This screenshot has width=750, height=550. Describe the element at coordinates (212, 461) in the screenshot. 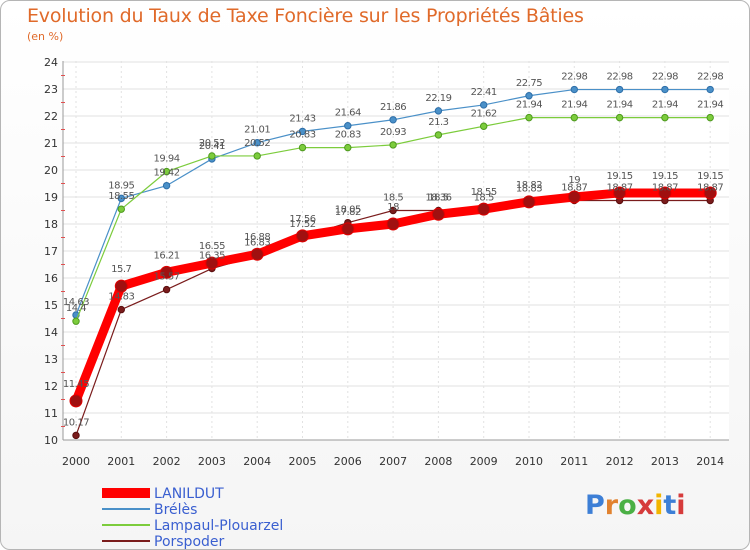

I see `x-tick-label: 2003` at that location.